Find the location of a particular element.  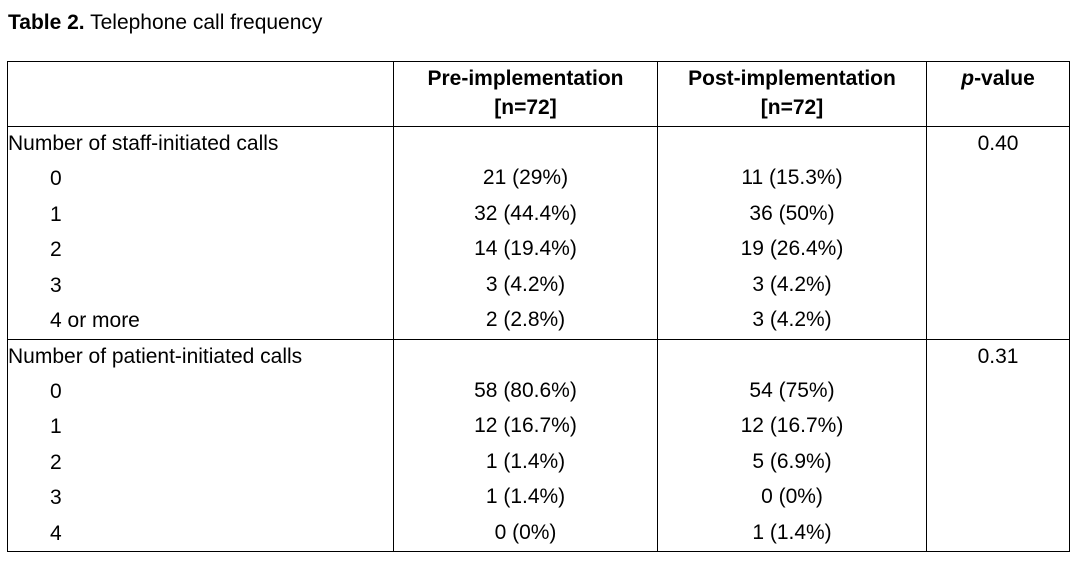

header-p-value-italic: p is located at coordinates (968, 78).